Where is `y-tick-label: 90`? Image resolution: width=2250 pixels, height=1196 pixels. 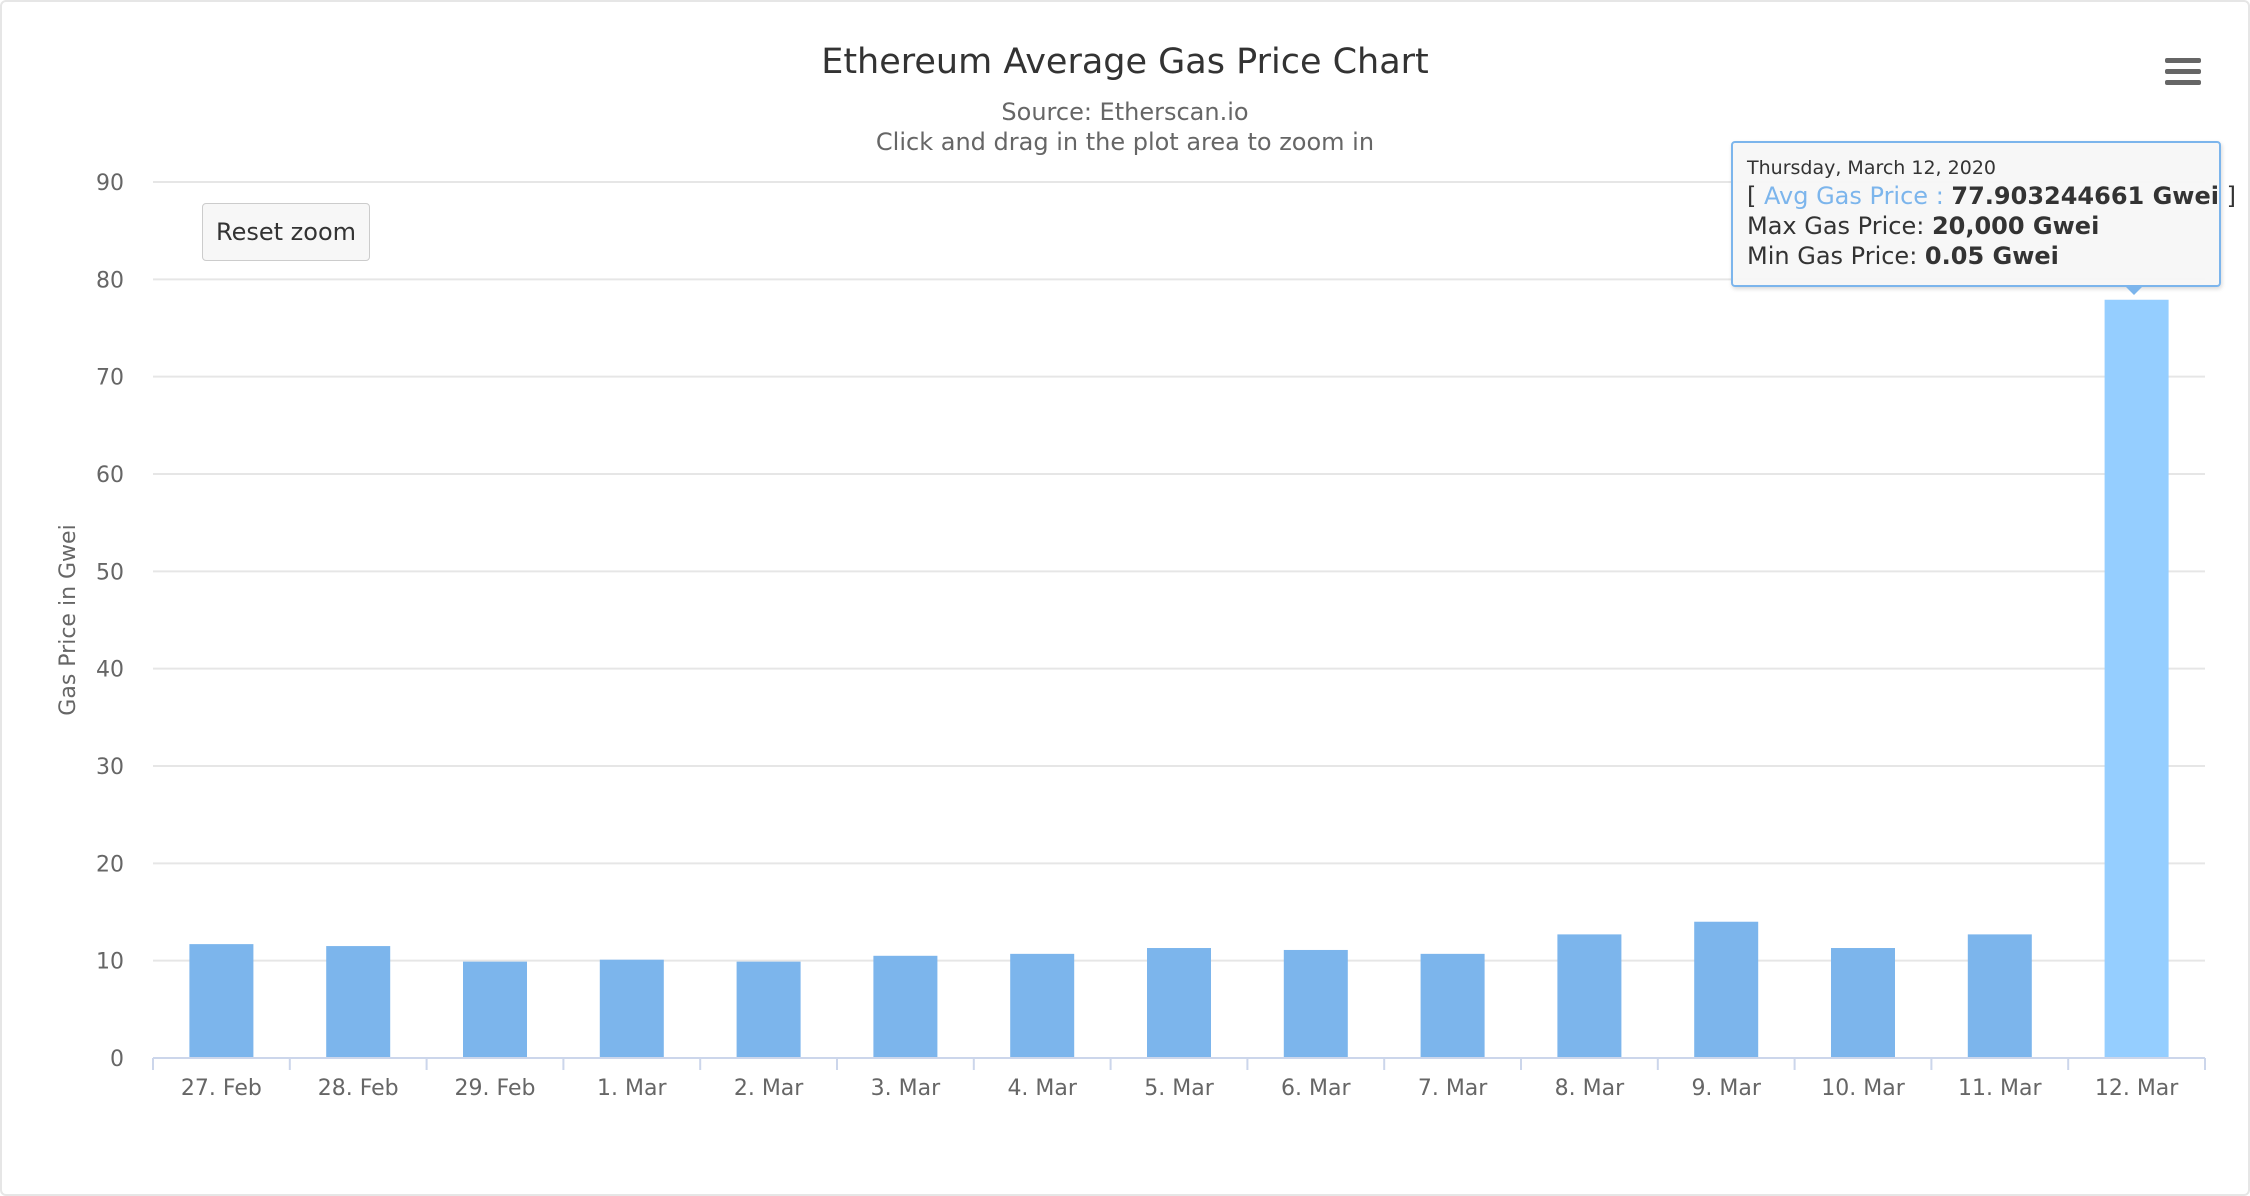 y-tick-label: 90 is located at coordinates (110, 183).